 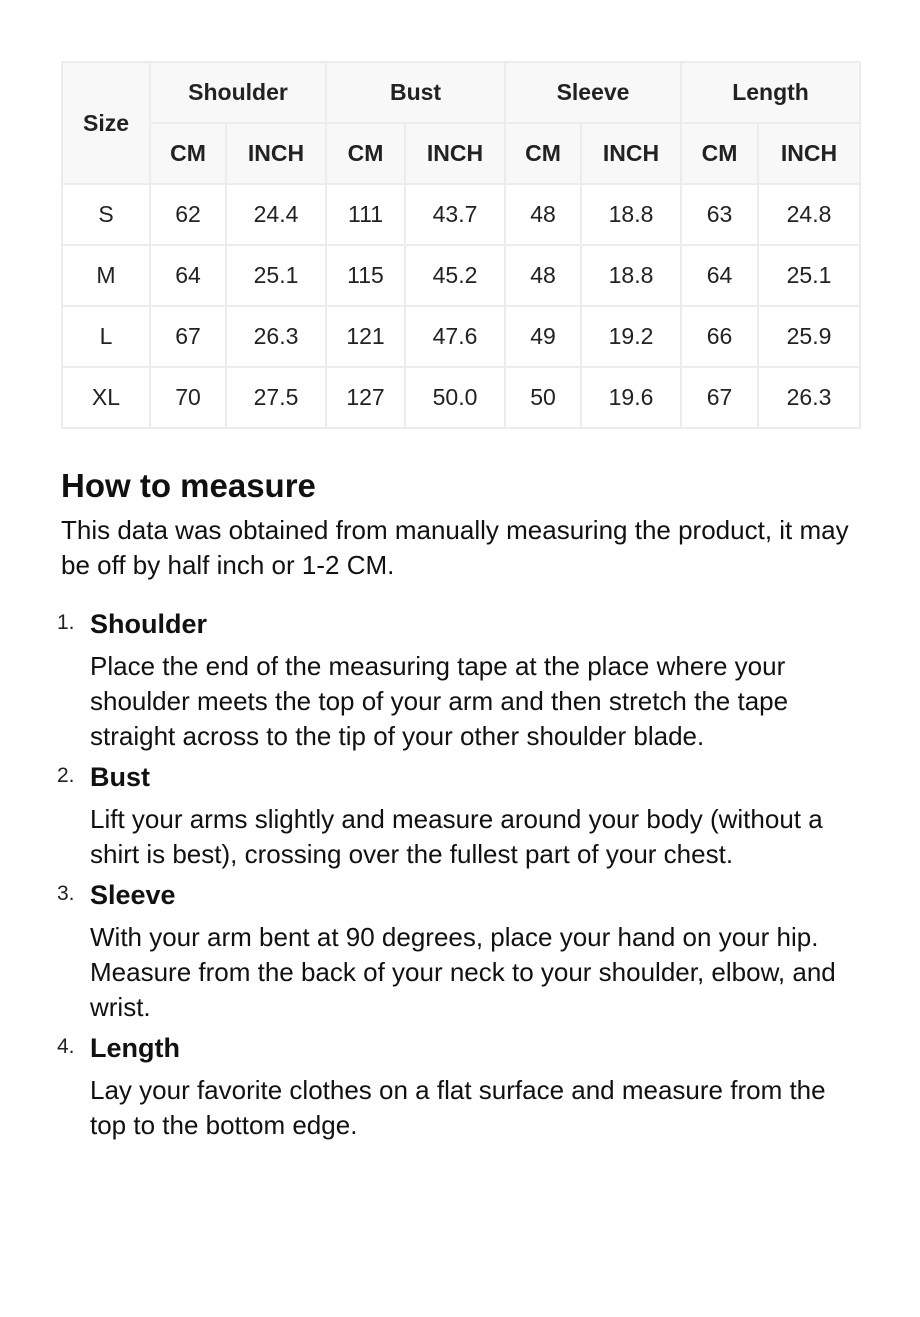 I want to click on value-cell: 115, so click(x=366, y=275).